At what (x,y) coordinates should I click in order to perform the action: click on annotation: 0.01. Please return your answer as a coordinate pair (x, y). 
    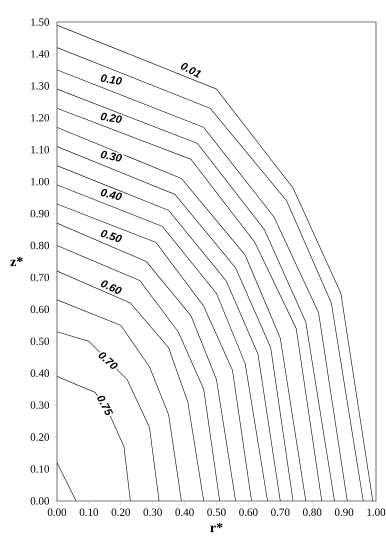
    Looking at the image, I should click on (191, 70).